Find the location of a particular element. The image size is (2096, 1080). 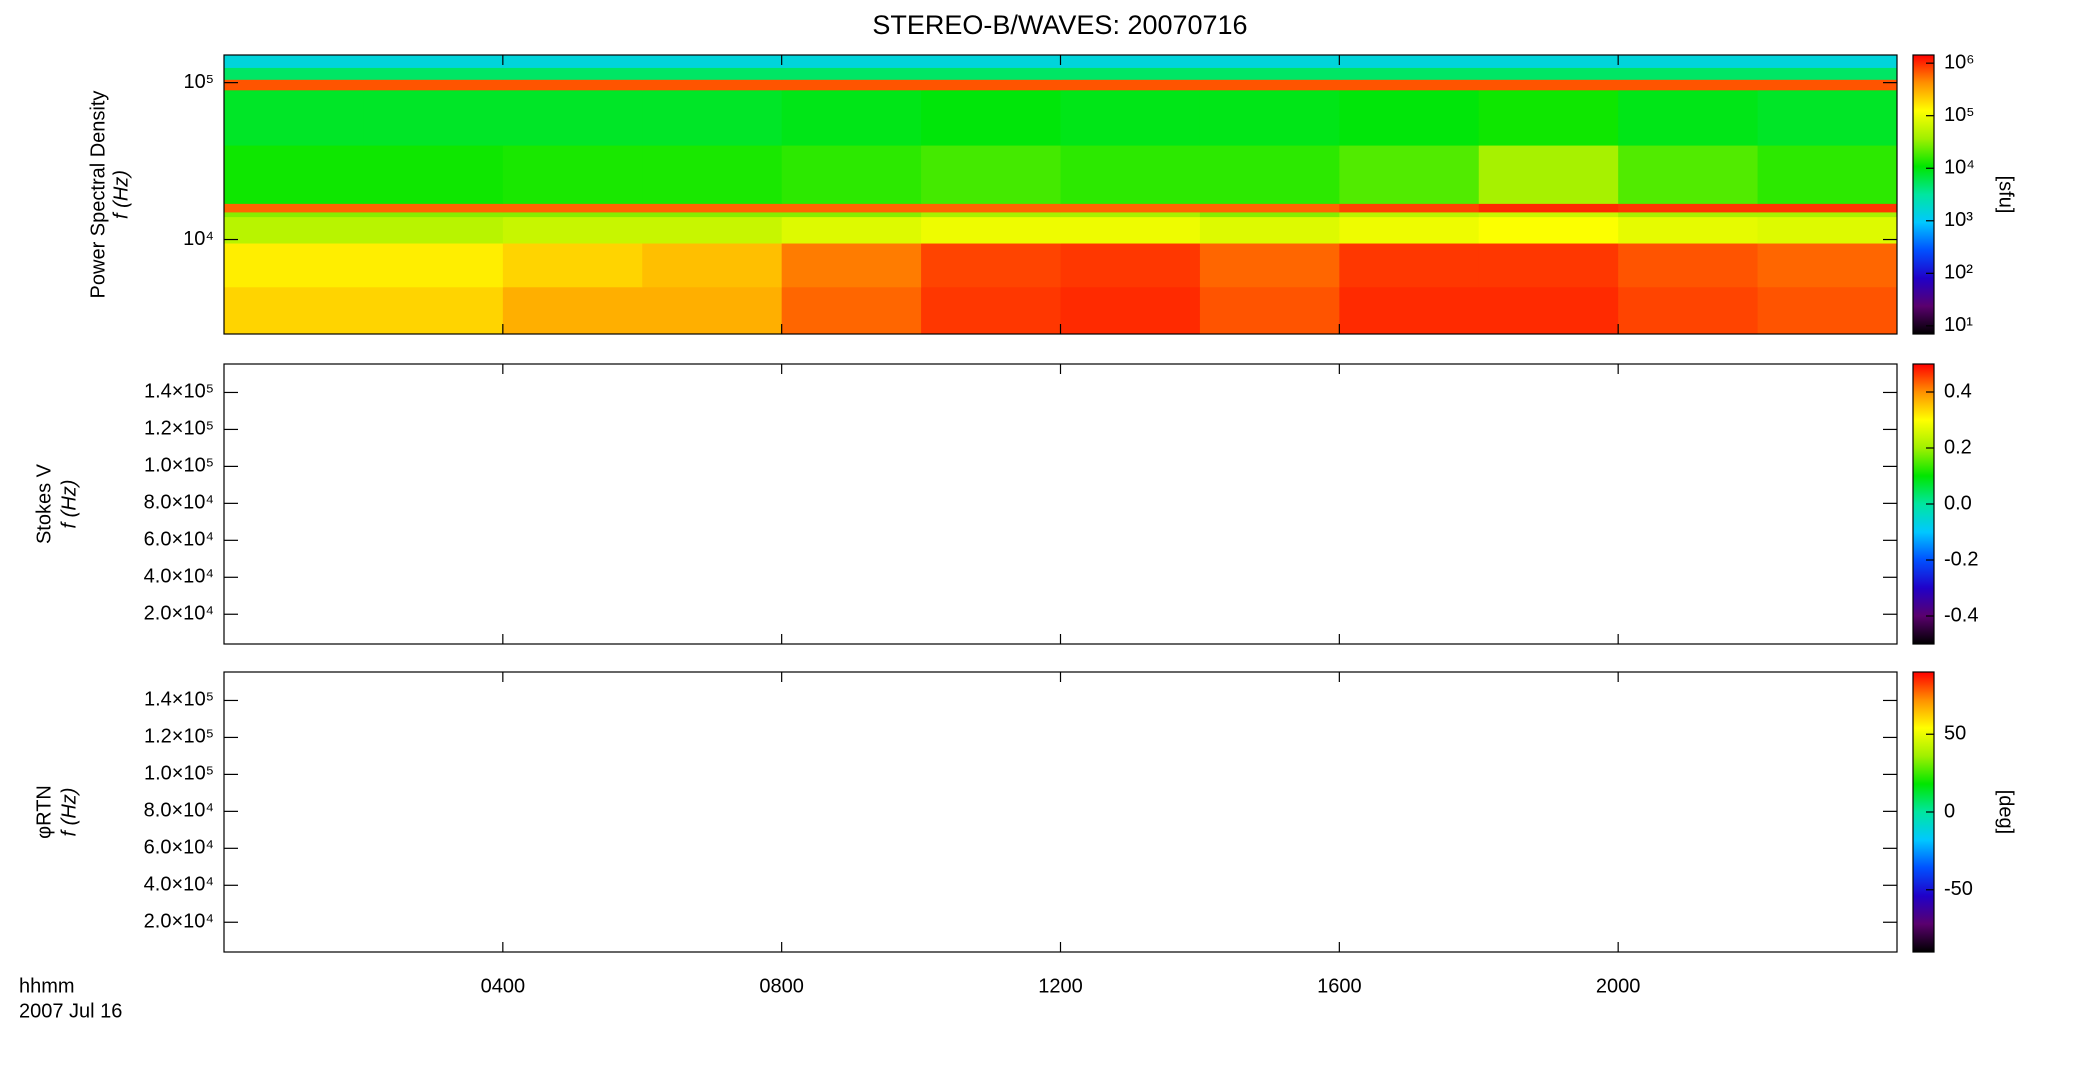

y-tick-label: 2.0×10⁴ is located at coordinates (179, 614).